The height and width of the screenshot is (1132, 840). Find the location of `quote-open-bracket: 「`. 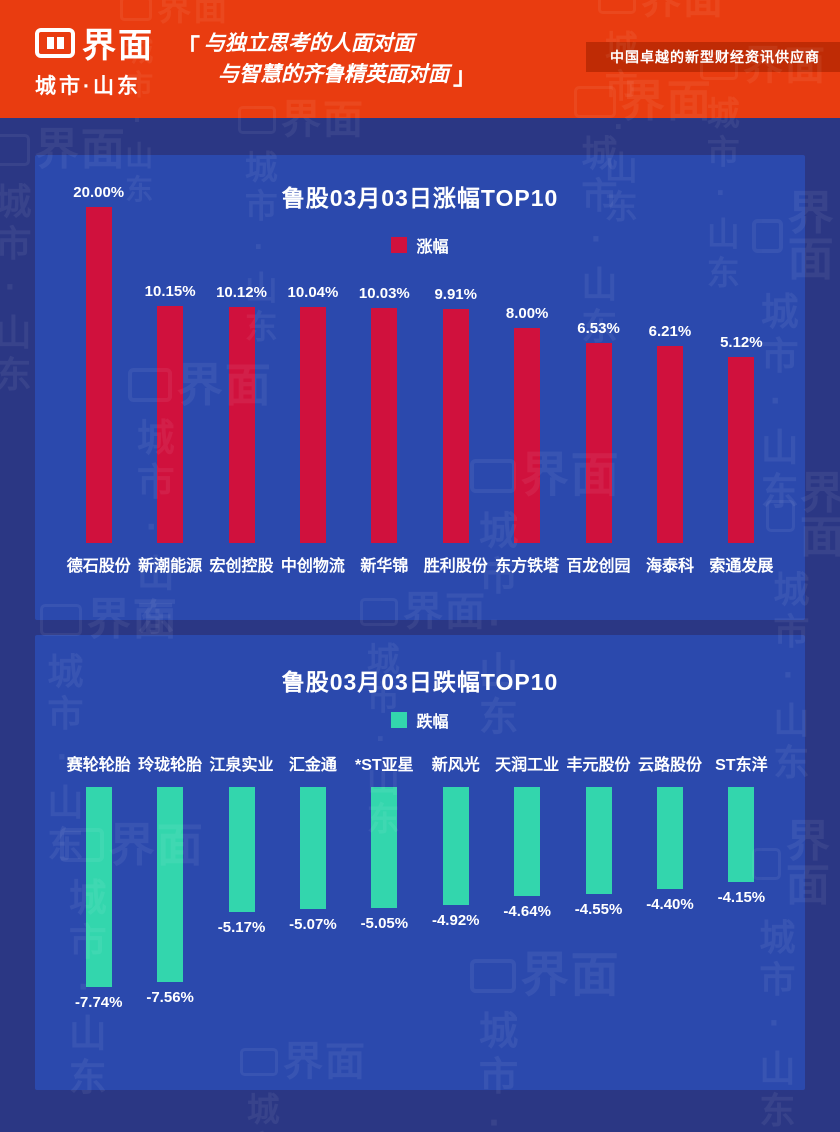

quote-open-bracket: 「 is located at coordinates (188, 48).